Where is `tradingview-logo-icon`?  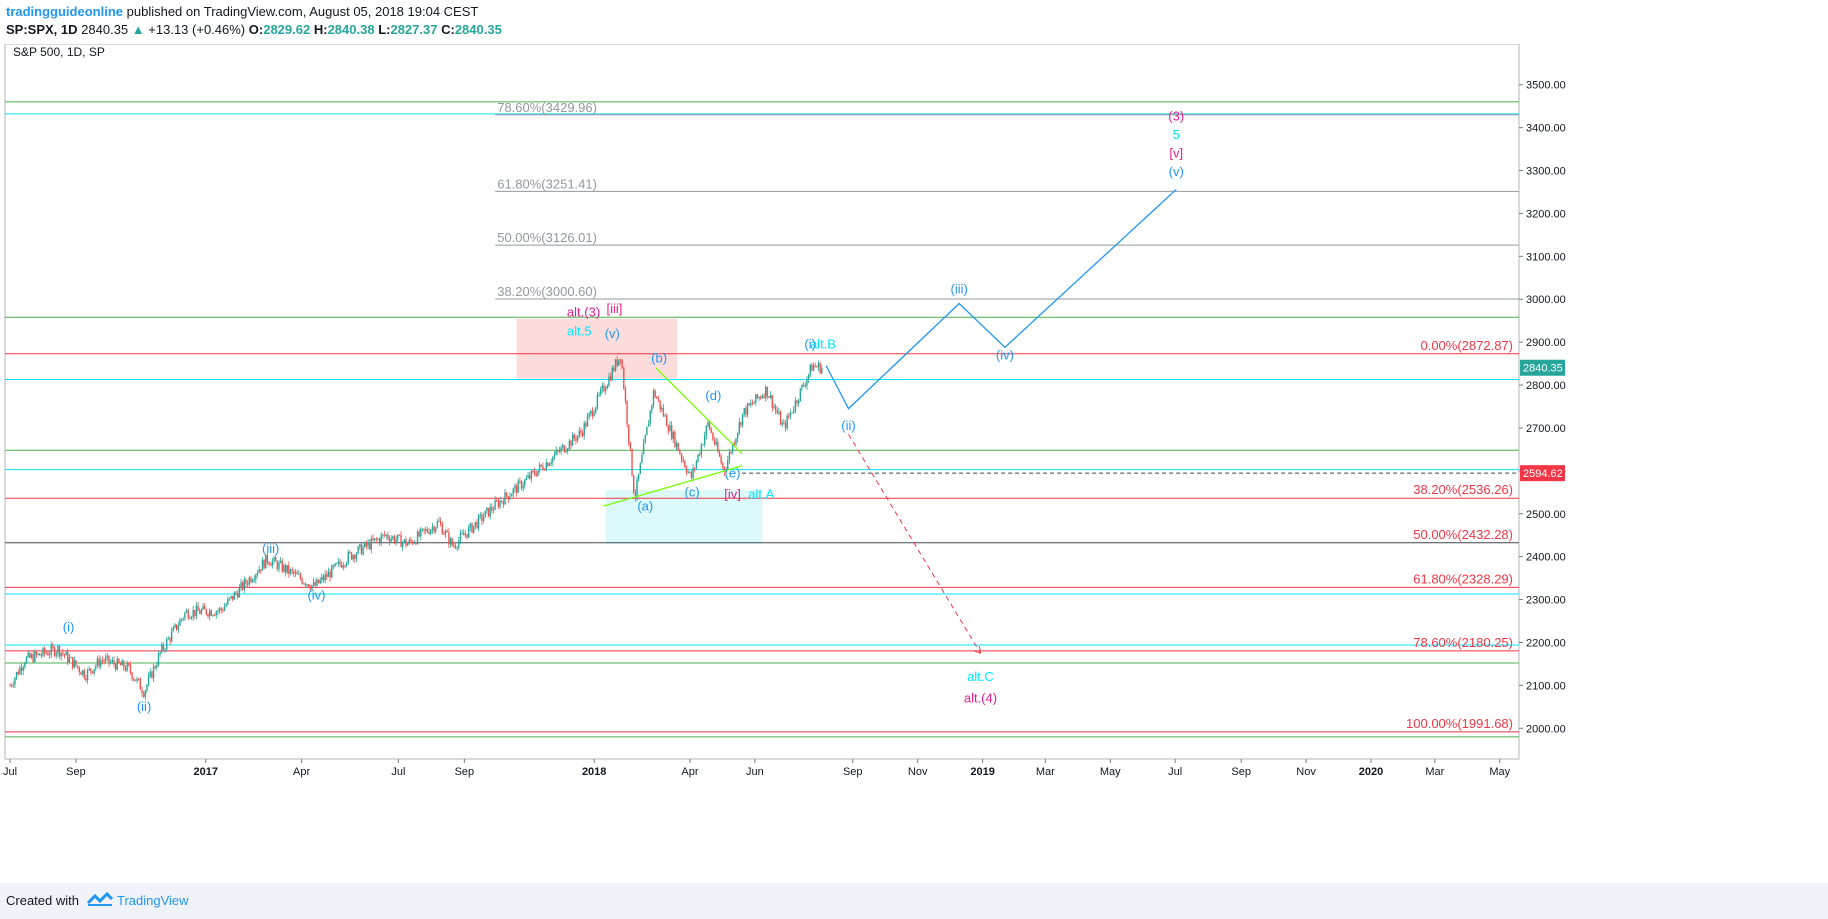 tradingview-logo-icon is located at coordinates (100, 899).